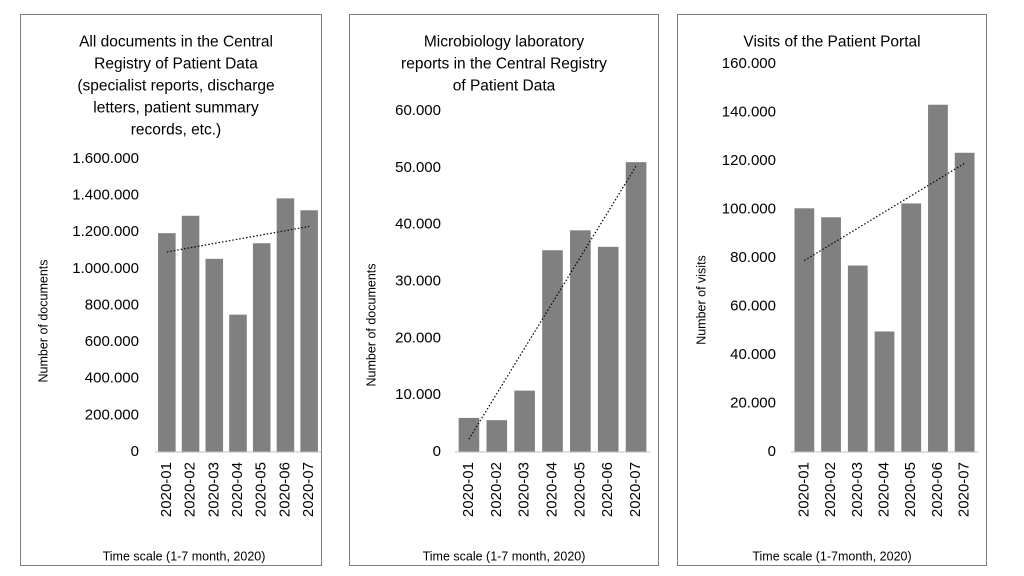 This screenshot has width=1024, height=576. I want to click on y-tick-label: 1.600.000, so click(105, 158).